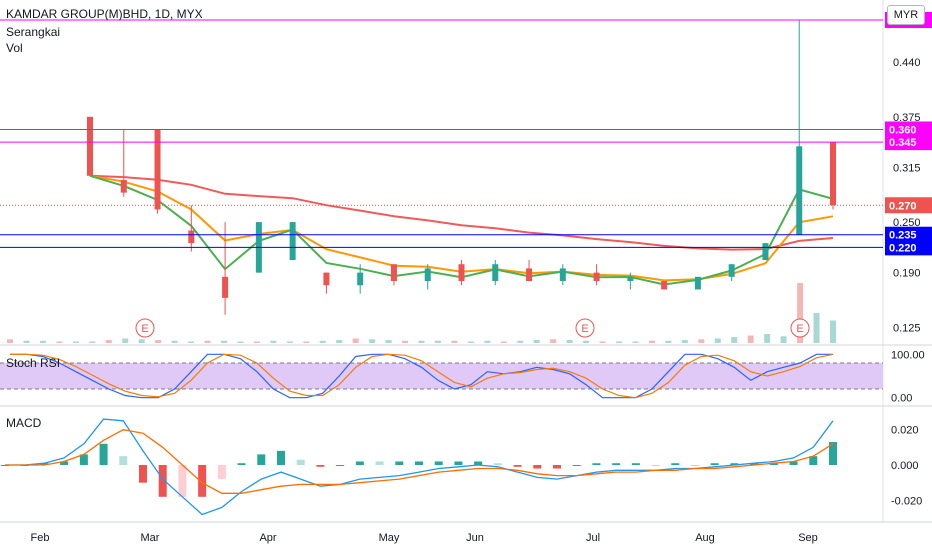 This screenshot has width=932, height=550. What do you see at coordinates (14, 48) in the screenshot?
I see `indicator-vol-label: Vol` at bounding box center [14, 48].